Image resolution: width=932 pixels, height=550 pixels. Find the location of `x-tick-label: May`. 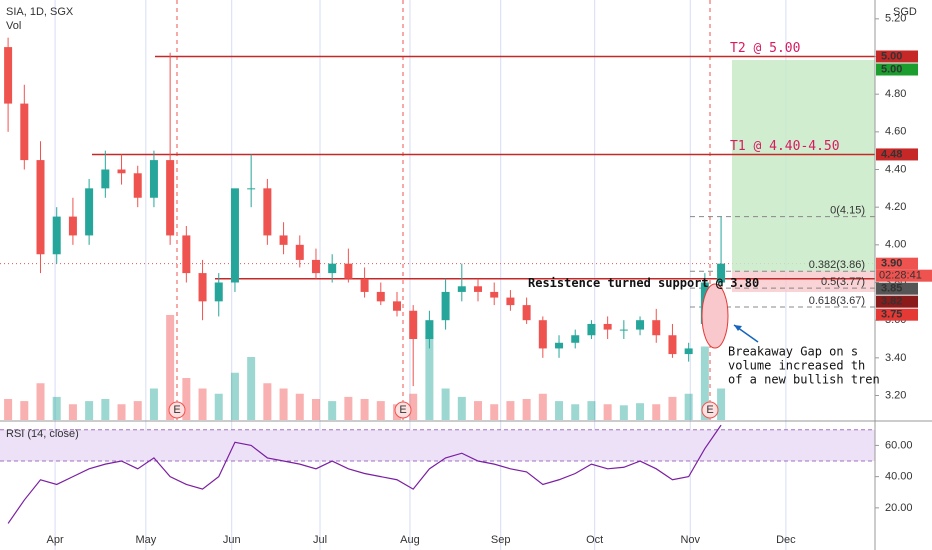

x-tick-label: May is located at coordinates (145, 540).